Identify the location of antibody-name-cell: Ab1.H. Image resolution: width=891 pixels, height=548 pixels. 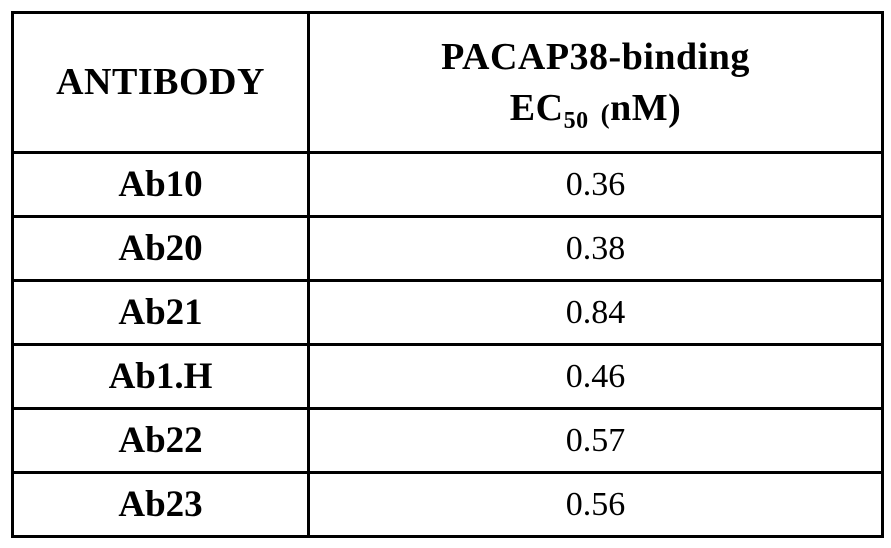
(160, 376).